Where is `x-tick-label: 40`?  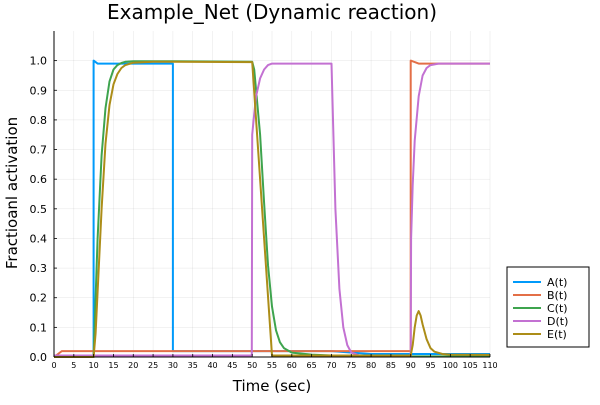 x-tick-label: 40 is located at coordinates (212, 365).